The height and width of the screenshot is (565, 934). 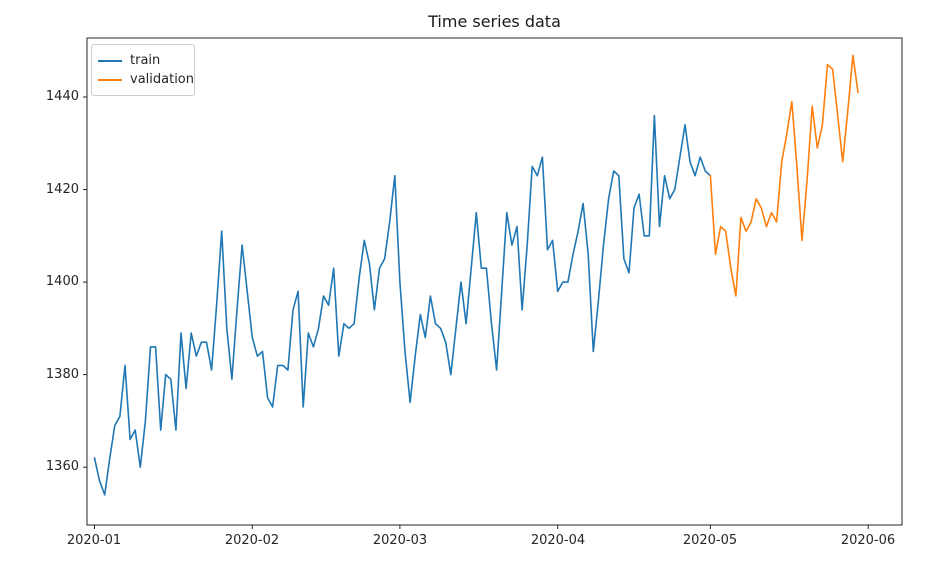 I want to click on legend: train validation, so click(x=143, y=70).